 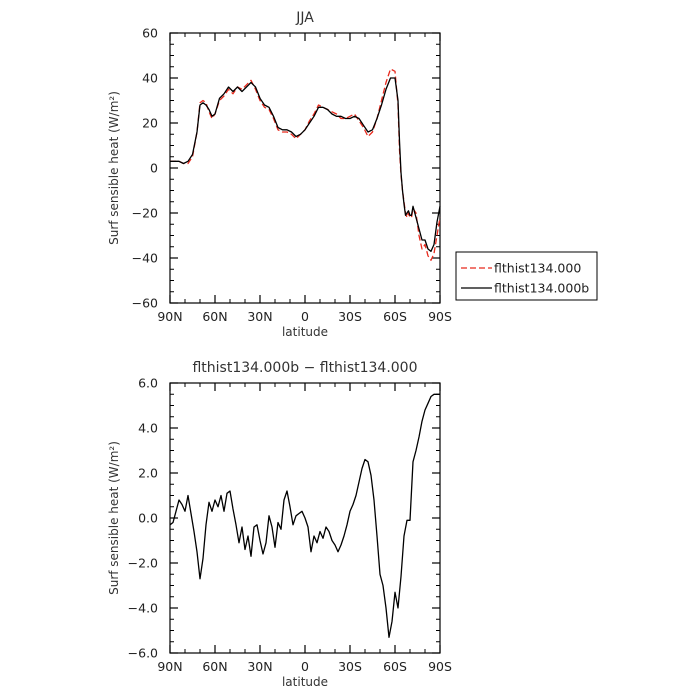 What do you see at coordinates (148, 473) in the screenshot?
I see `y-tick-label: 2.0` at bounding box center [148, 473].